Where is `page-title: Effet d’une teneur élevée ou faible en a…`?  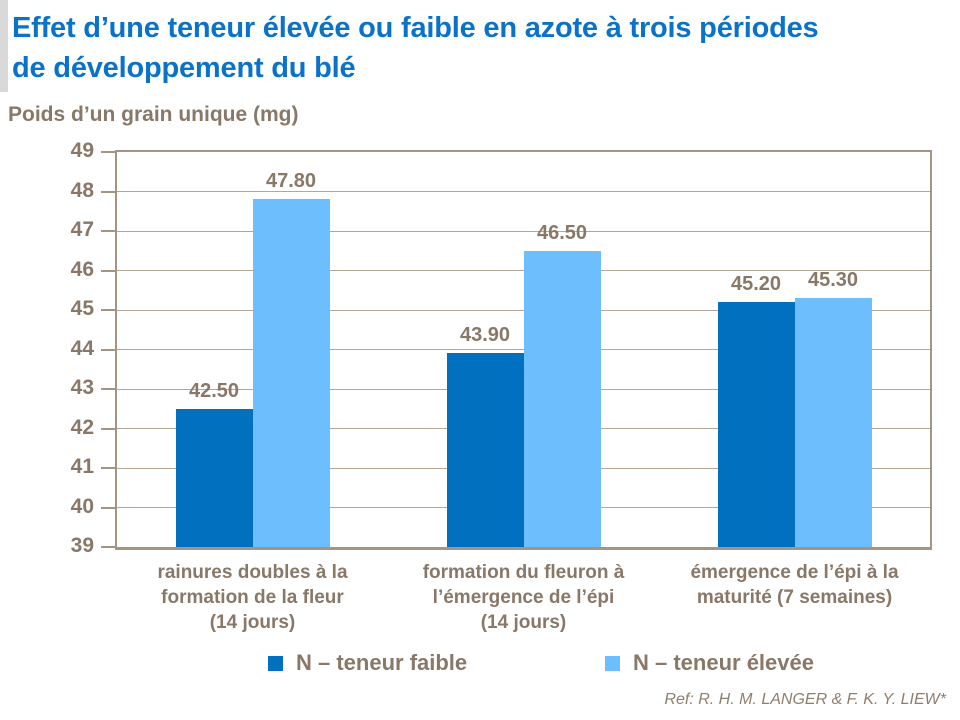
page-title: Effet d’une teneur élevée ou faible en a… is located at coordinates (415, 48).